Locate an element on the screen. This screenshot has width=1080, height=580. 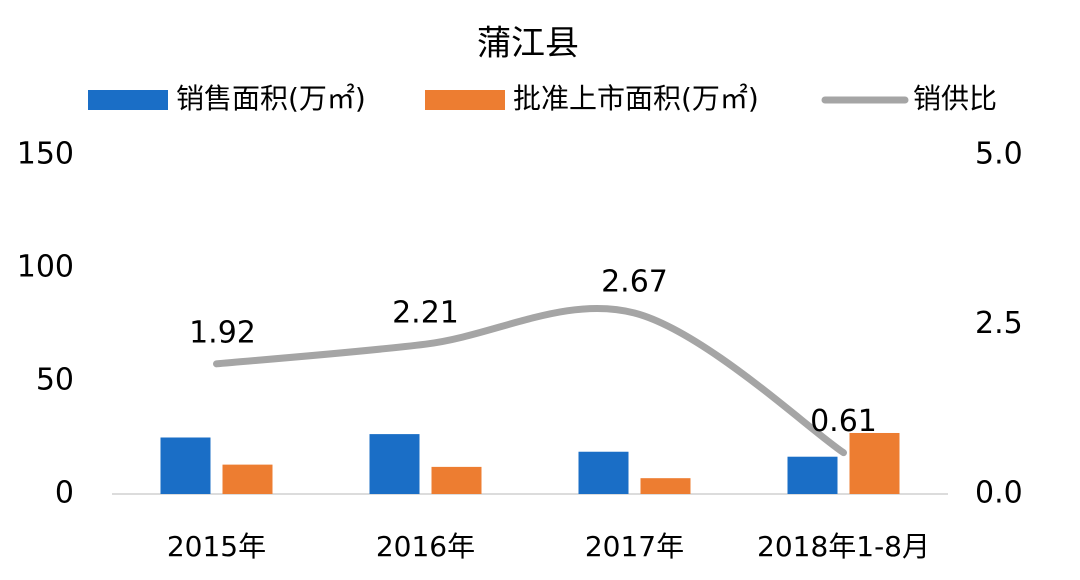
y2-tick-label: 2.5 is located at coordinates (999, 323).